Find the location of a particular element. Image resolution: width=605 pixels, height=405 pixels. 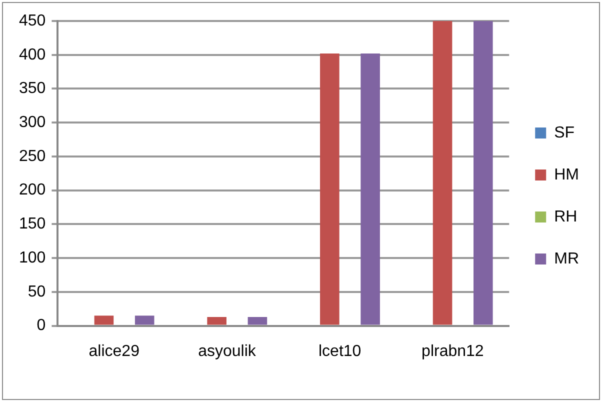

y-tick-label: 0 is located at coordinates (41, 325).